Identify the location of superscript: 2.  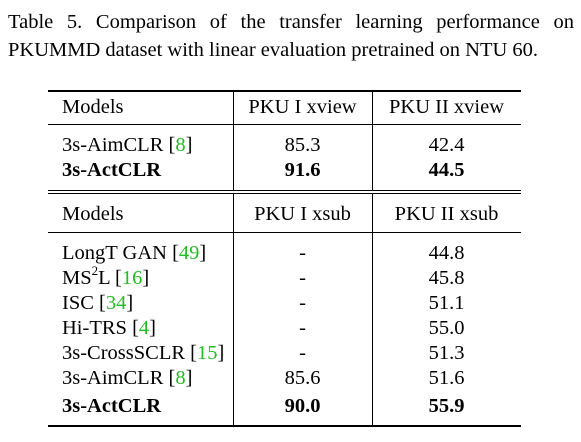
(95, 271).